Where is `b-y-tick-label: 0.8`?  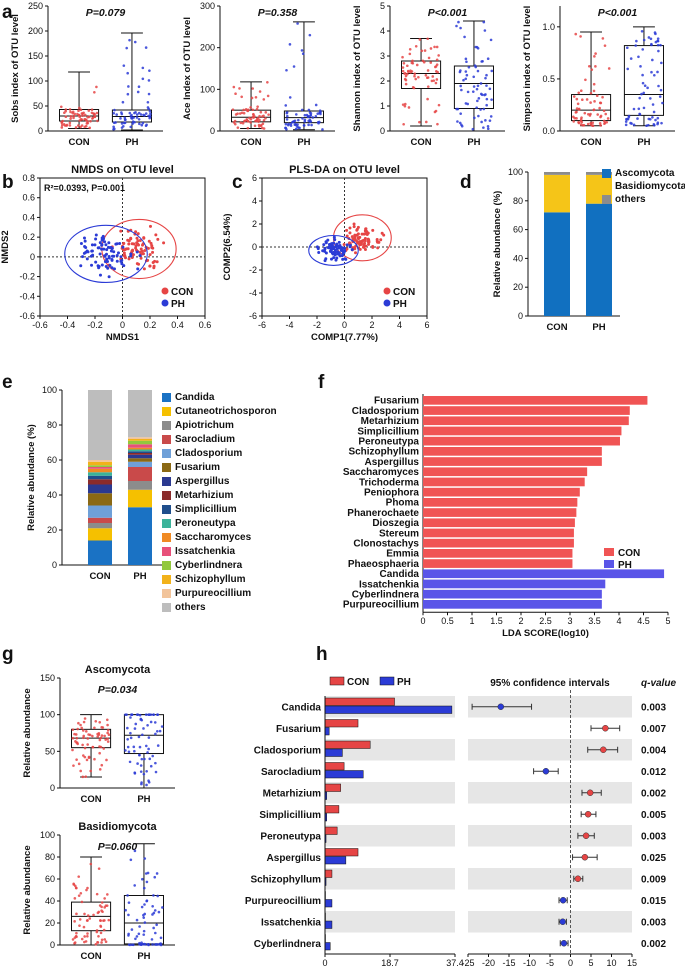
b-y-tick-label: 0.8 is located at coordinates (28, 178).